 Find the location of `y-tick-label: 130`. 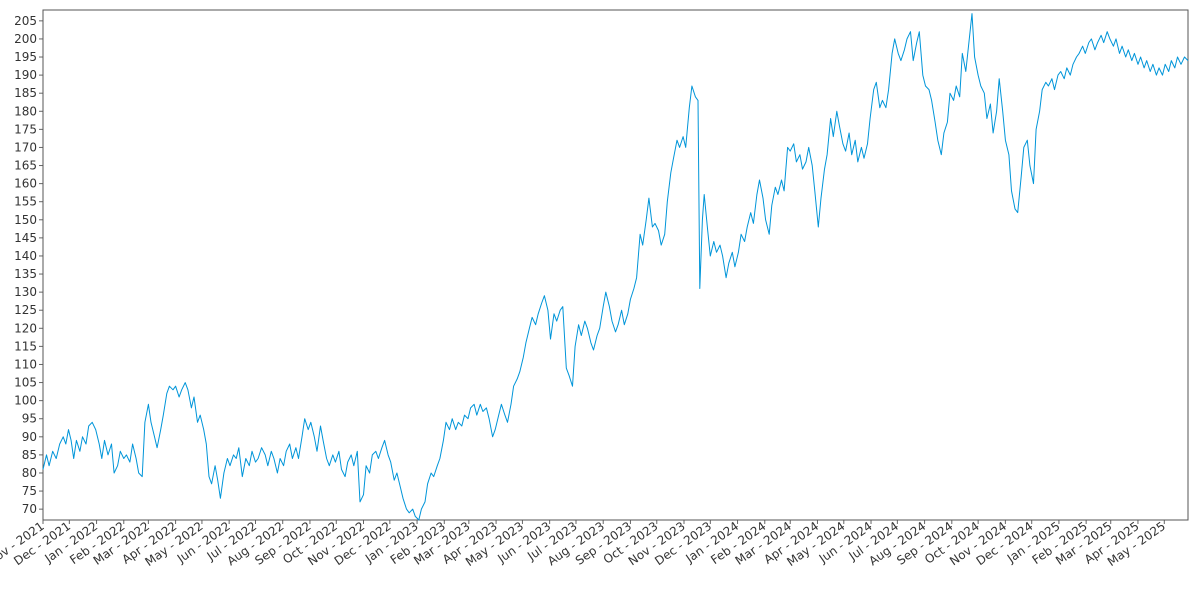

y-tick-label: 130 is located at coordinates (25, 292).